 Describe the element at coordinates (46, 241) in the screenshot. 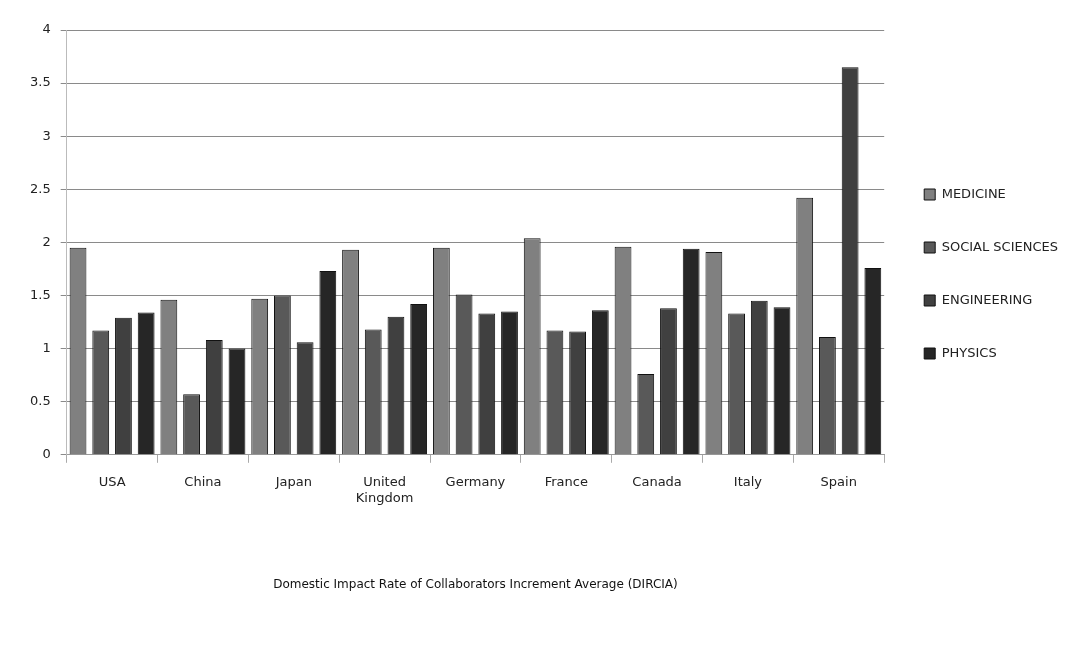

I see `y-tick-label: 2` at that location.